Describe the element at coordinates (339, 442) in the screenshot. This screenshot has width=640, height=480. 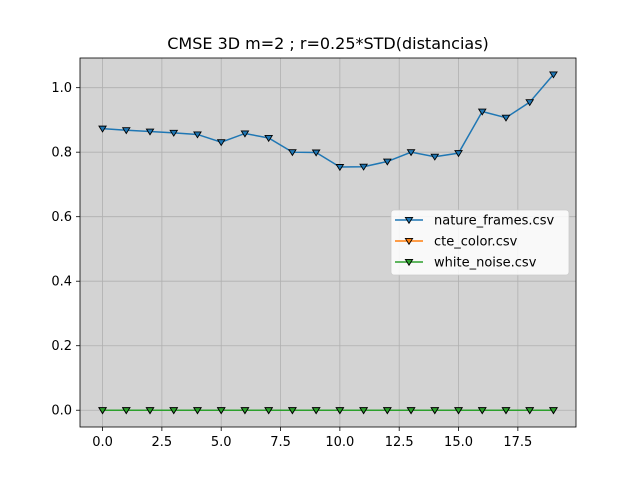
I see `x-tick-label: 10.0` at that location.